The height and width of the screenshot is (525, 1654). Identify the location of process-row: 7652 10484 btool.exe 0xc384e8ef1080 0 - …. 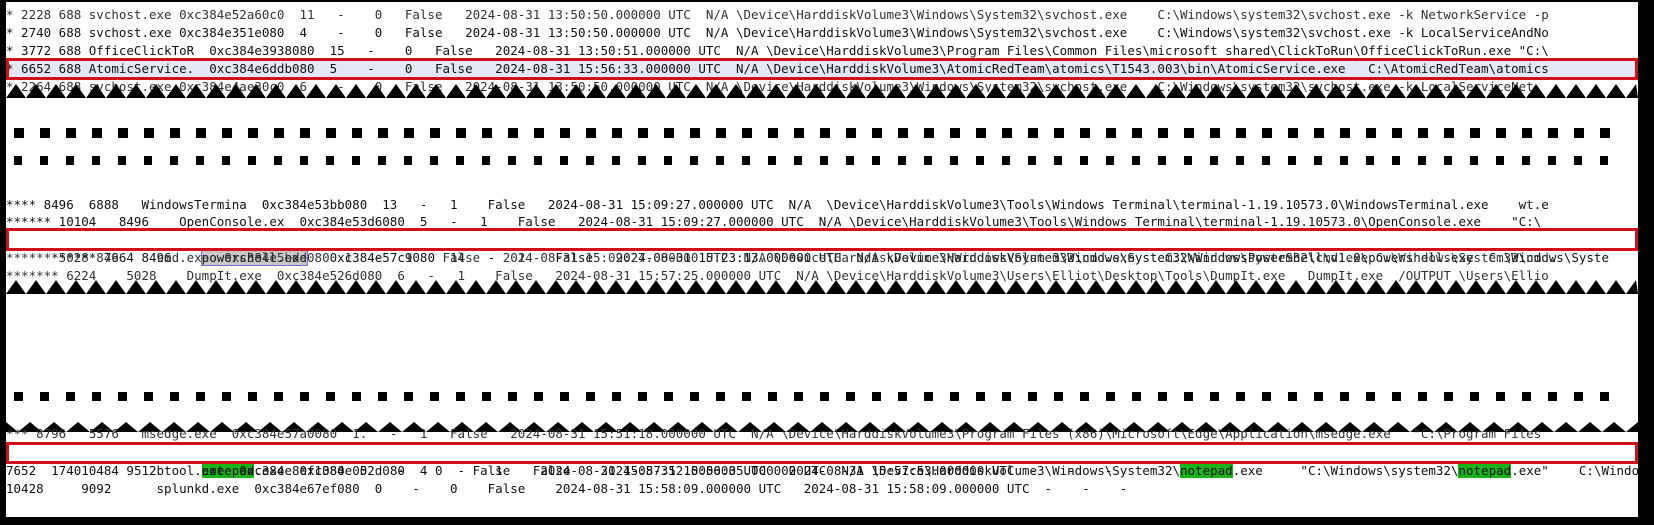
(559, 470).